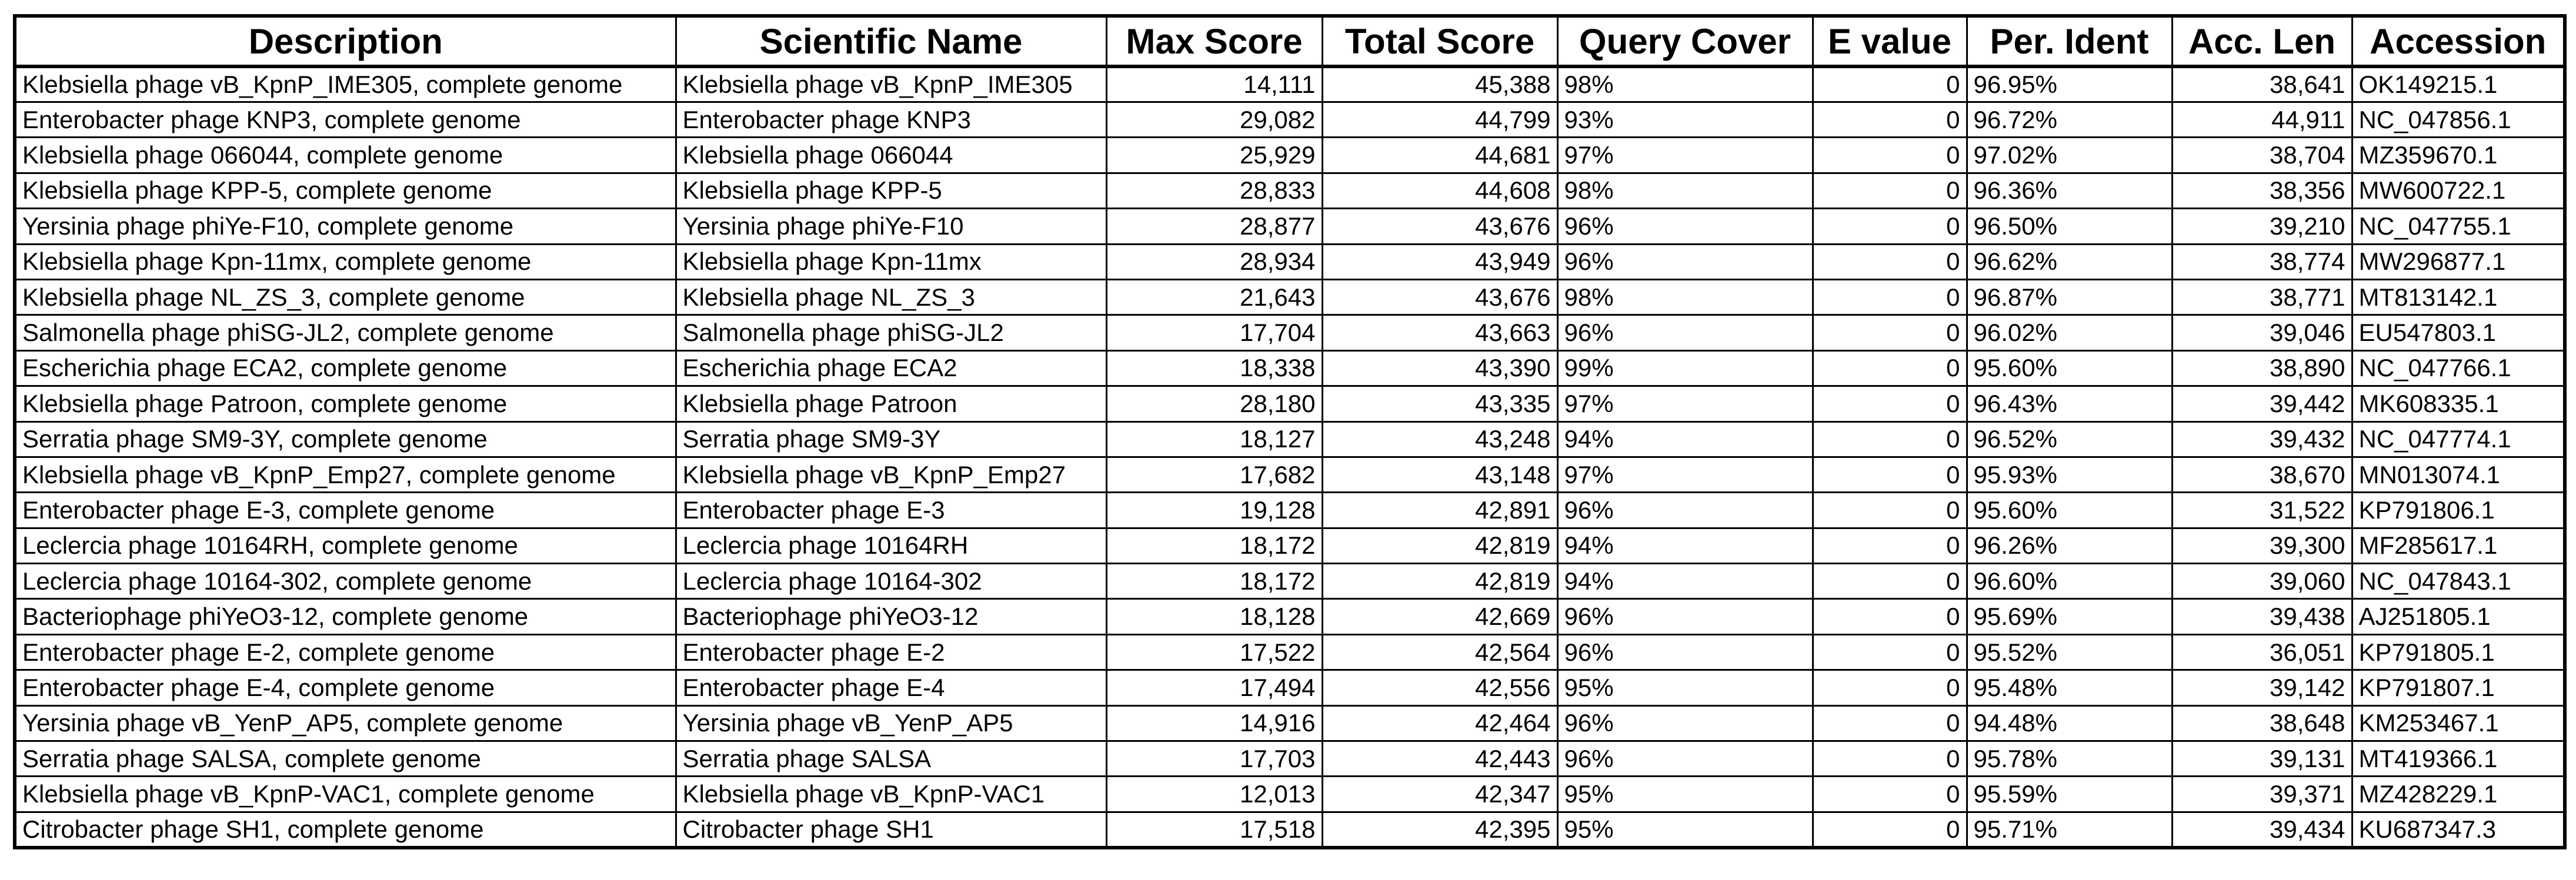 This screenshot has height=880, width=2576. Describe the element at coordinates (345, 546) in the screenshot. I see `description-cell: Leclercia phage 10164RH, complete genome` at that location.